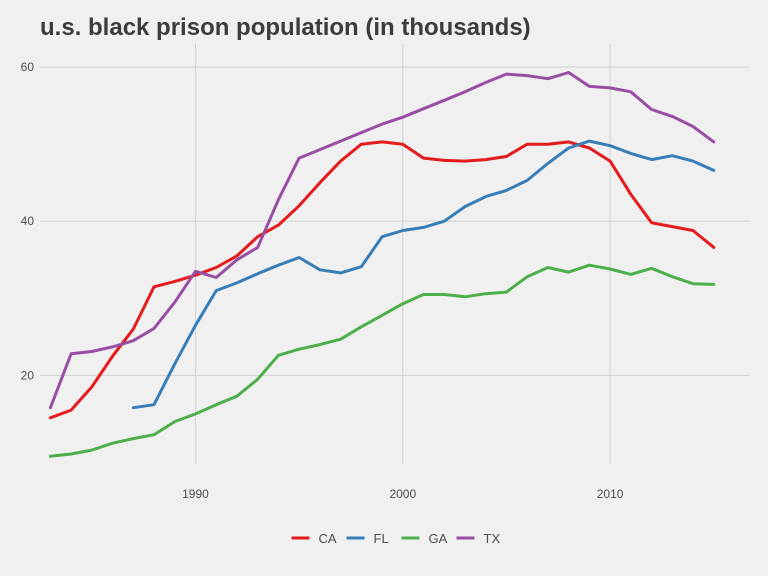 The height and width of the screenshot is (576, 768). What do you see at coordinates (424, 538) in the screenshot?
I see `legend-item-ga: GA` at bounding box center [424, 538].